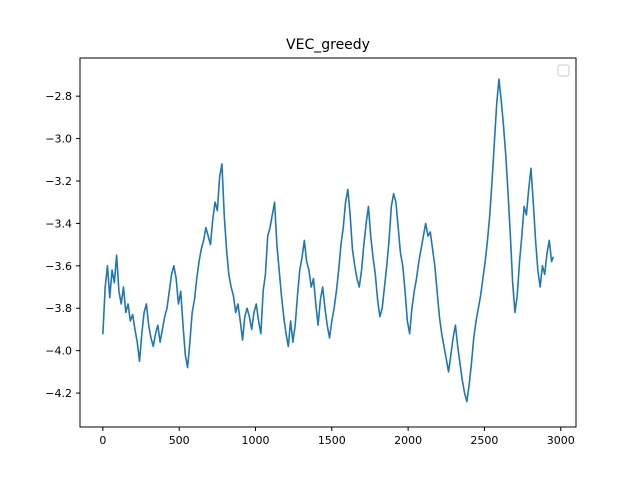  What do you see at coordinates (58, 96) in the screenshot?
I see `y-tick-label: −2.8` at bounding box center [58, 96].